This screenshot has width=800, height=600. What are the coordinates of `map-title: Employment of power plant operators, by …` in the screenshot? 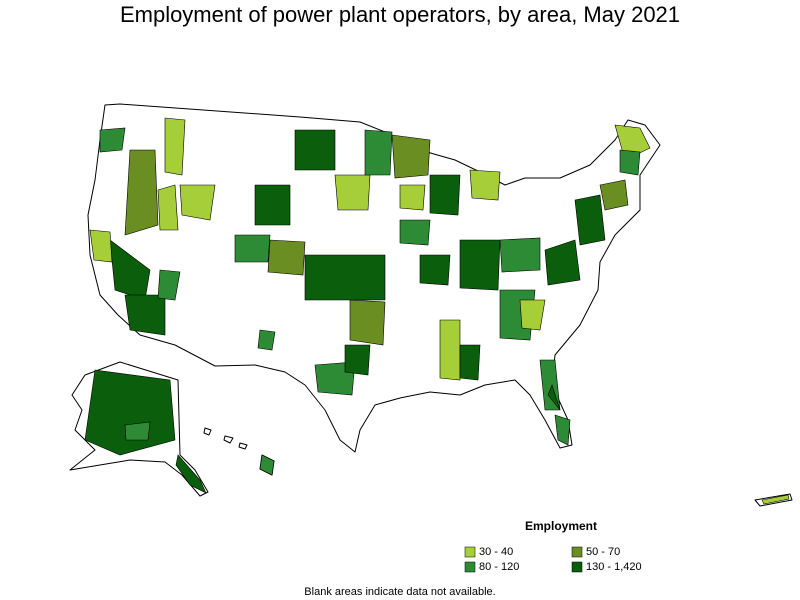 It's located at (400, 14).